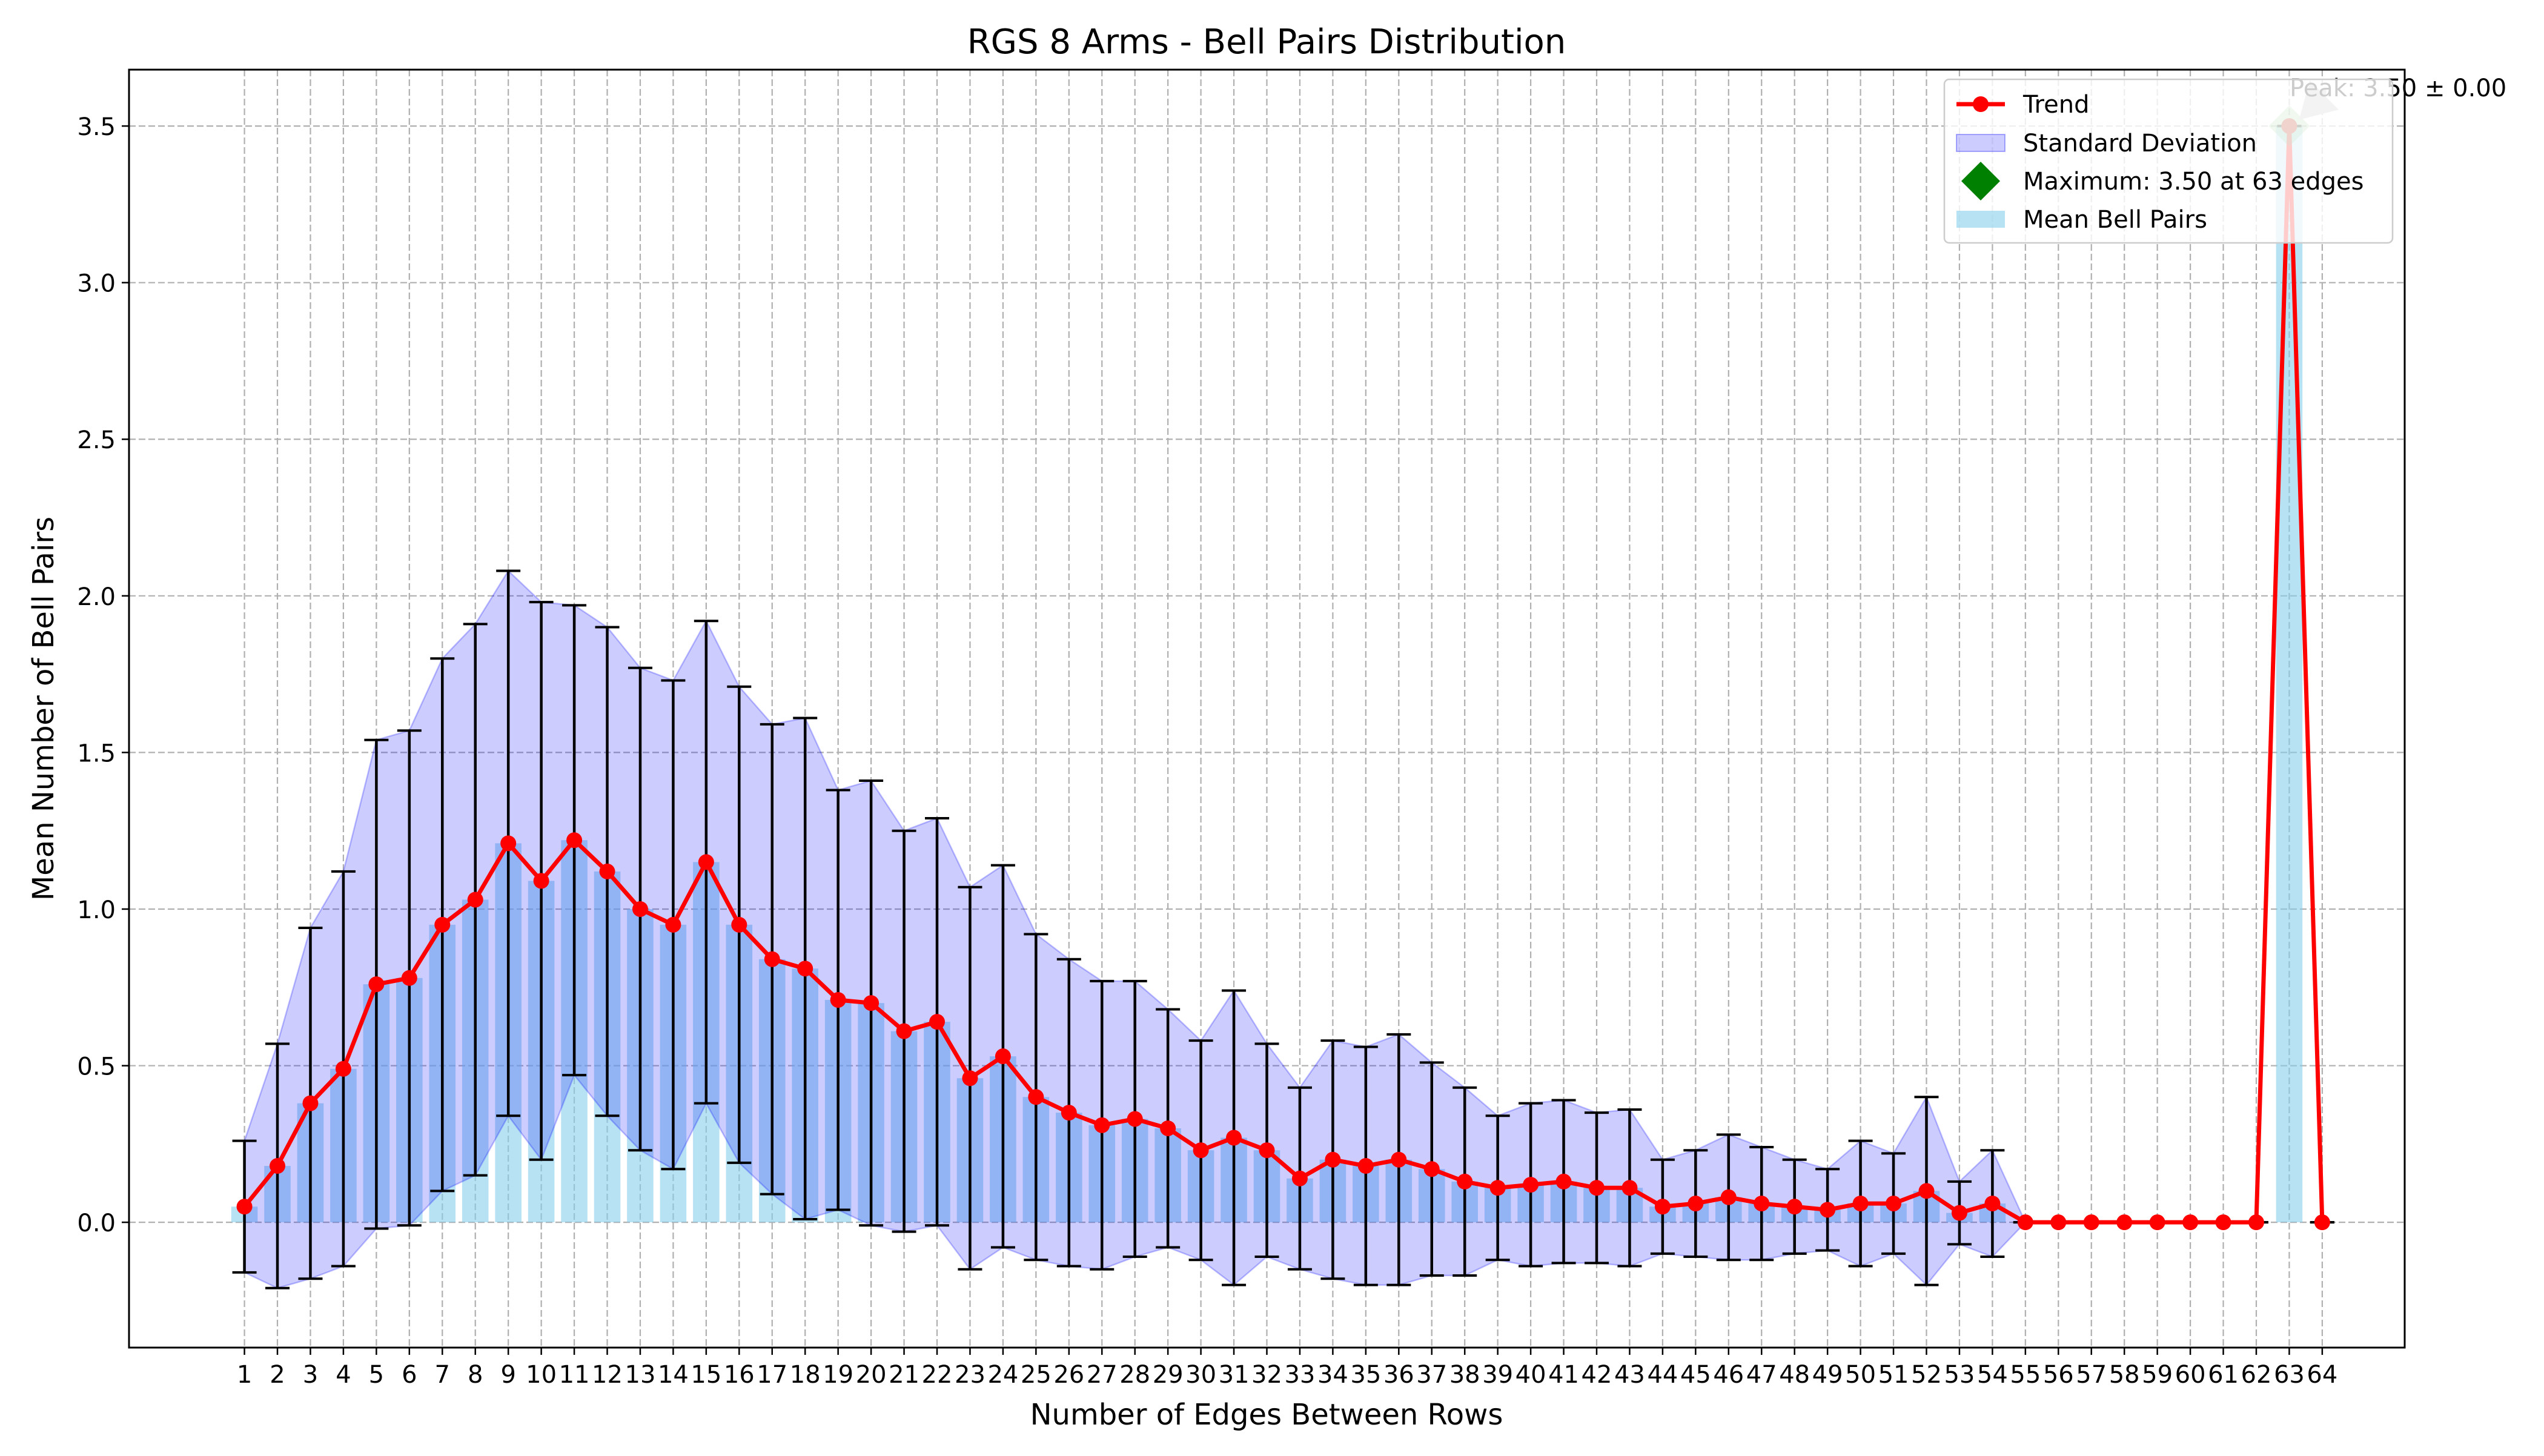  What do you see at coordinates (2124, 1375) in the screenshot?
I see `x-tick-label: 58` at bounding box center [2124, 1375].